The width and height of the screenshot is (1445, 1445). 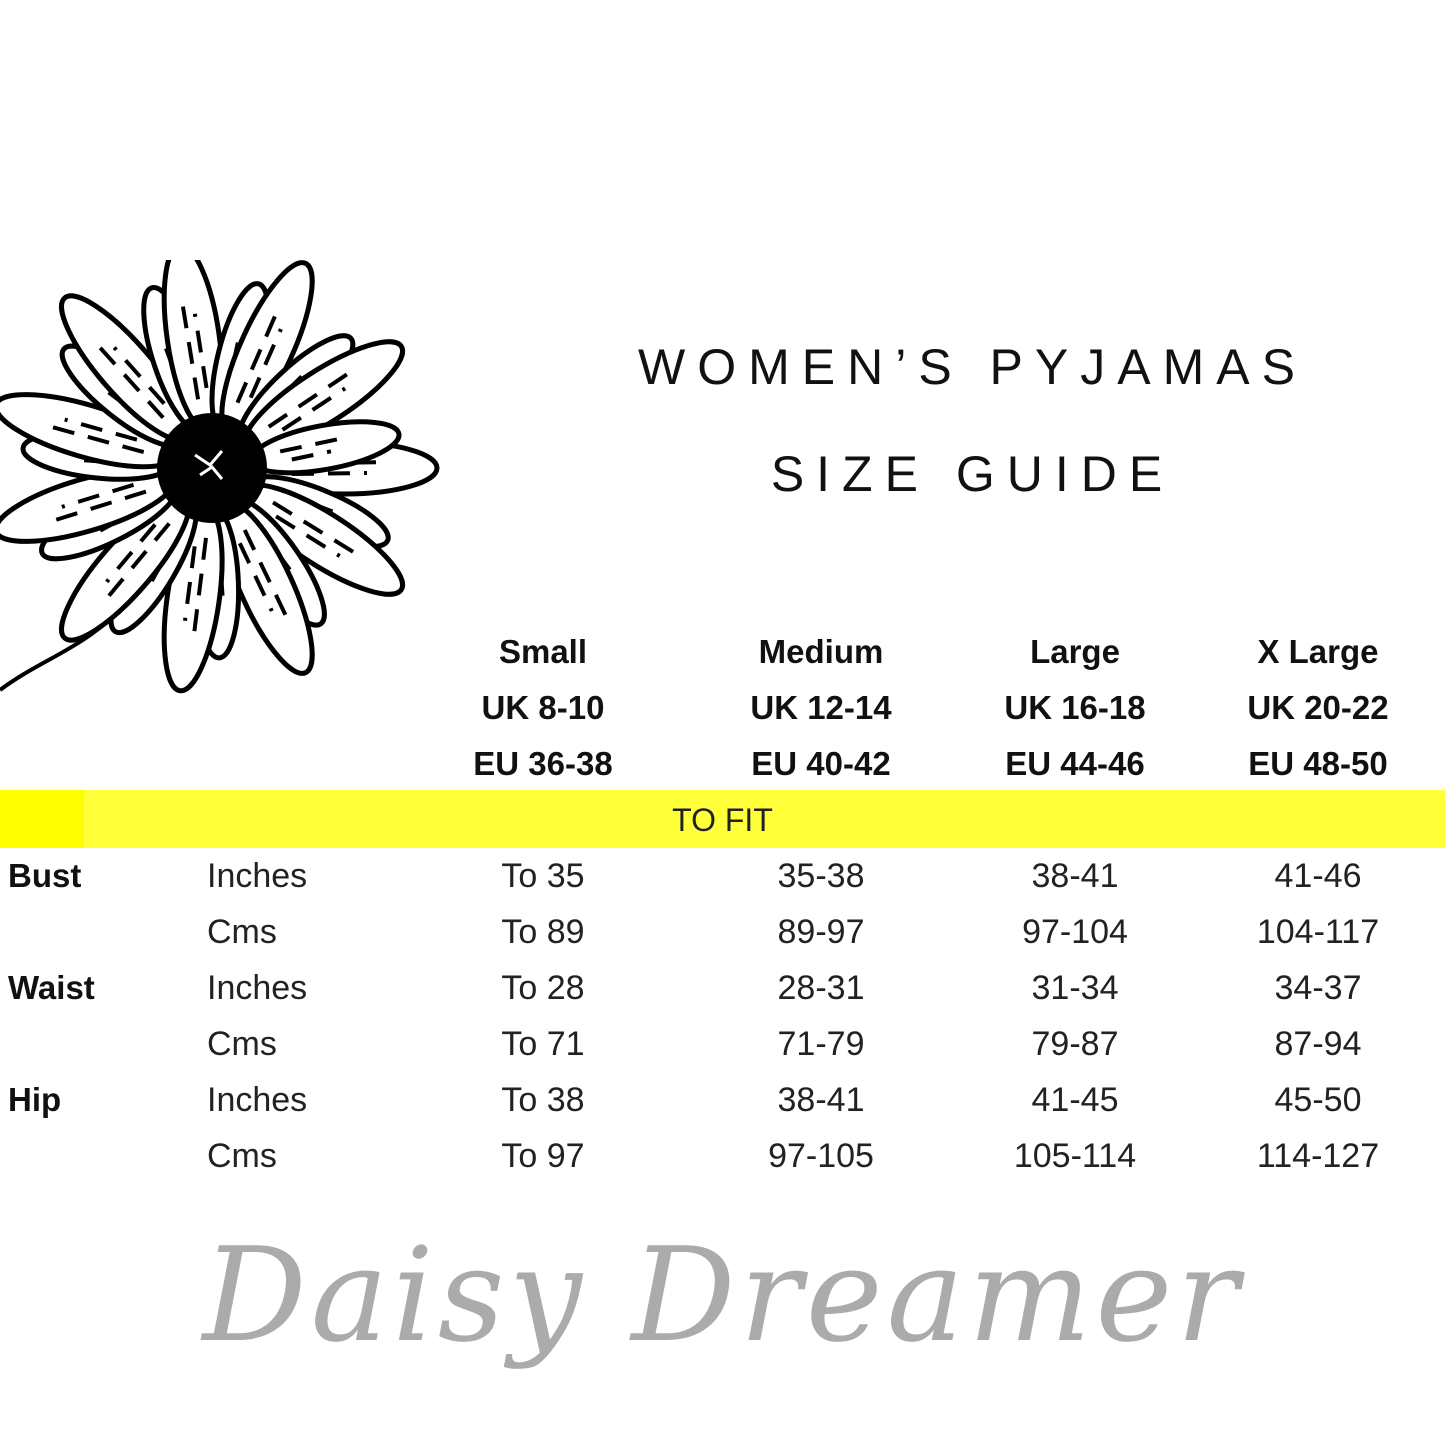 I want to click on measure-label: Hip, so click(x=35, y=1099).